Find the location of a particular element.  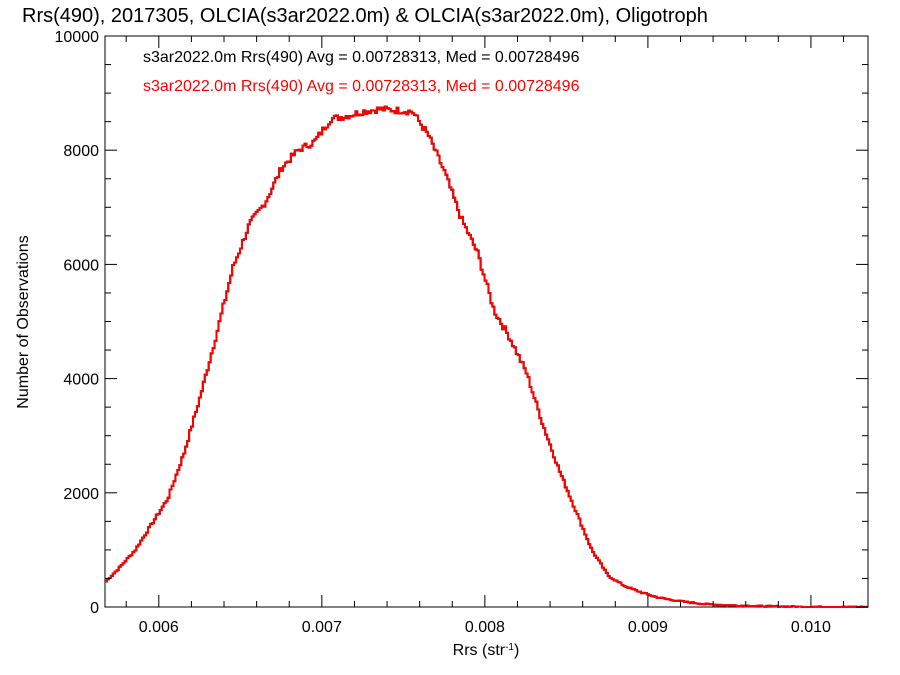

x-axis-label-superscript: -1 is located at coordinates (509, 647).